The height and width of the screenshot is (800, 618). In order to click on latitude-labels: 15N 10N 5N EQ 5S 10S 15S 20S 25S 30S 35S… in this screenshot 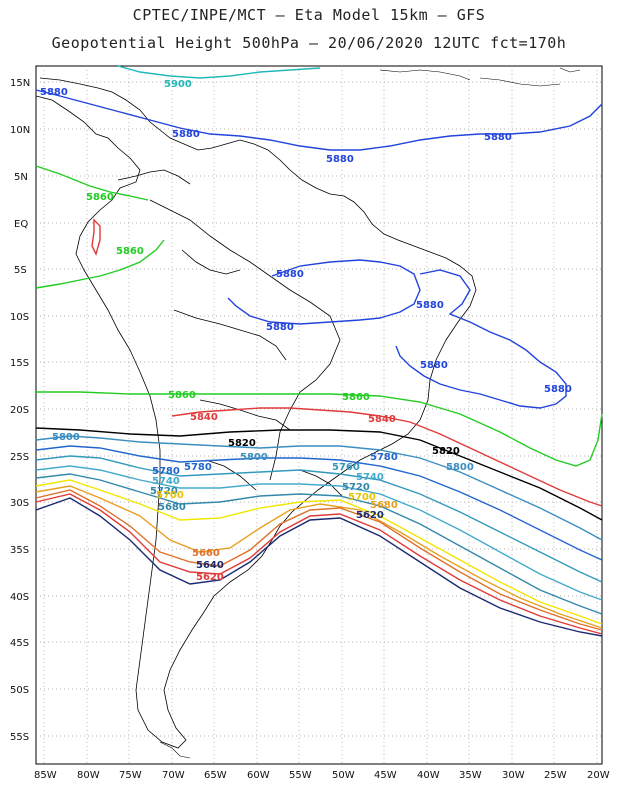, I will do `click(20, 410)`.